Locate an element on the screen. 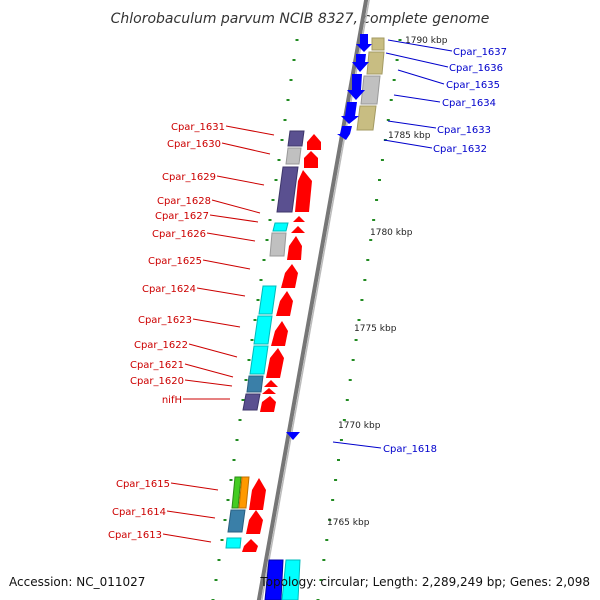 The image size is (600, 600). gene-label-cpar-1615: Cpar_1615 is located at coordinates (143, 484).